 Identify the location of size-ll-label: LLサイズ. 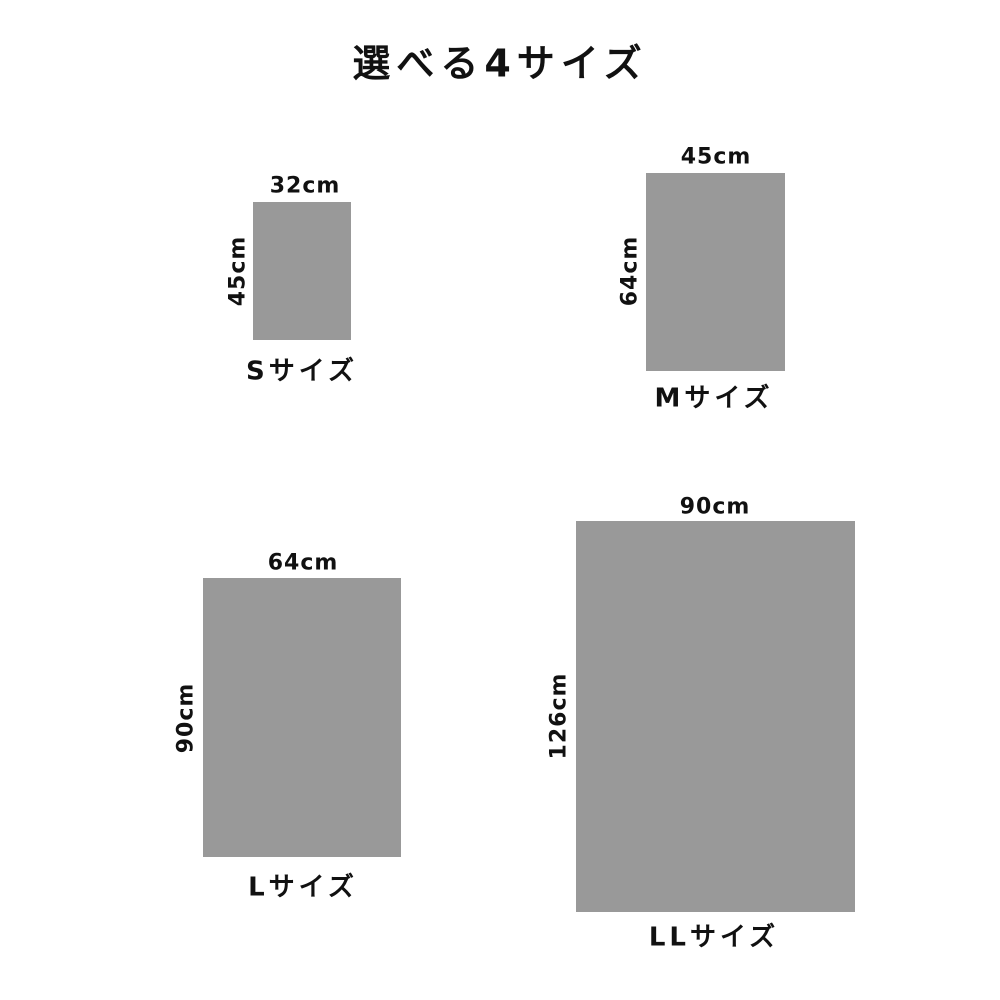
(714, 937).